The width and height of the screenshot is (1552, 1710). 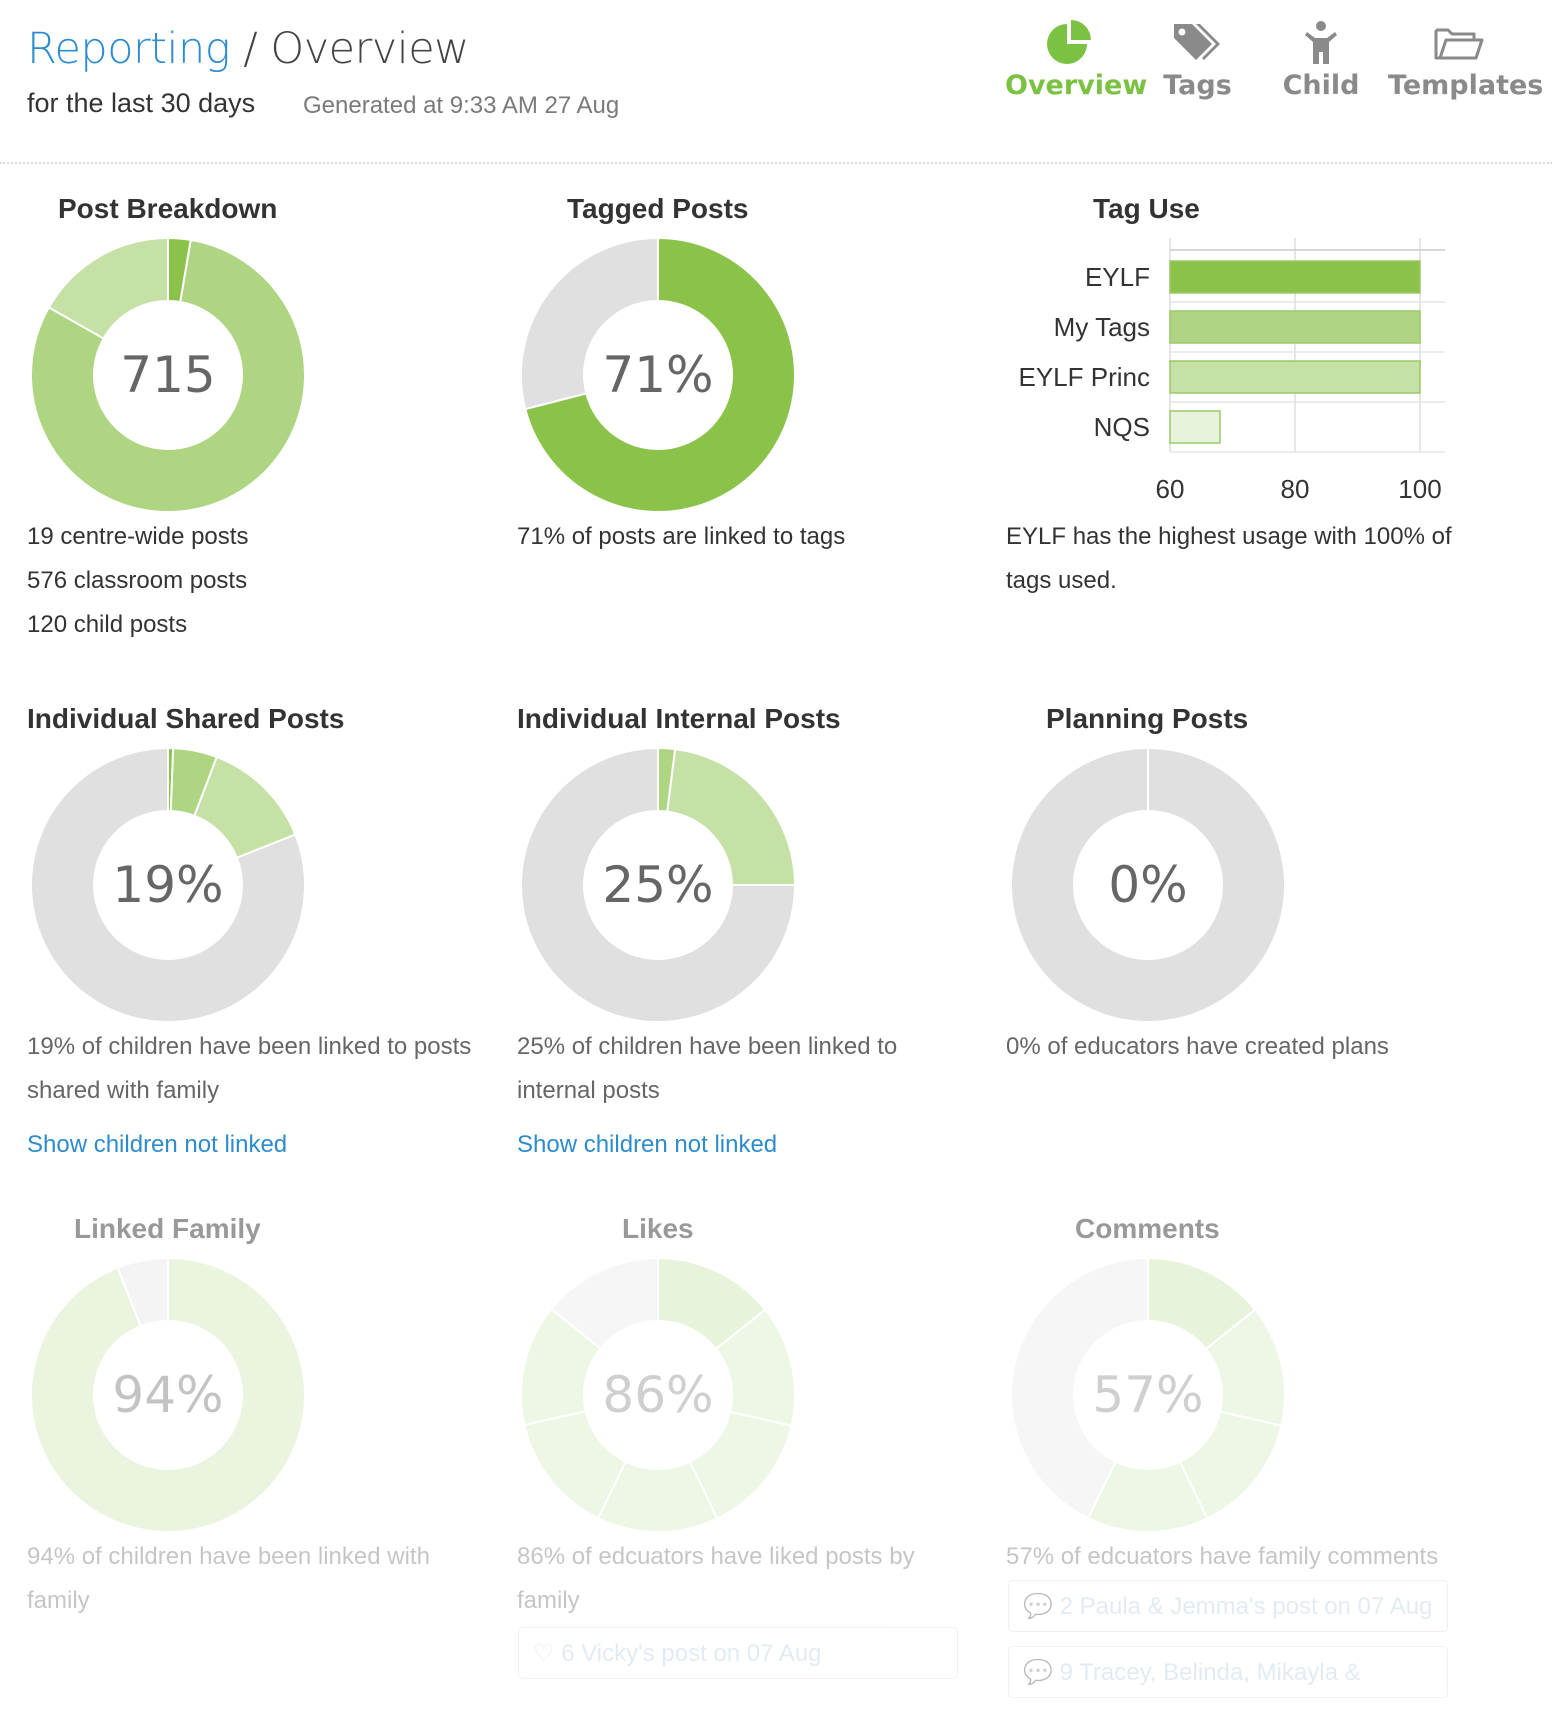 I want to click on desc-line: 0% of educators have created plans, so click(x=1197, y=1046).